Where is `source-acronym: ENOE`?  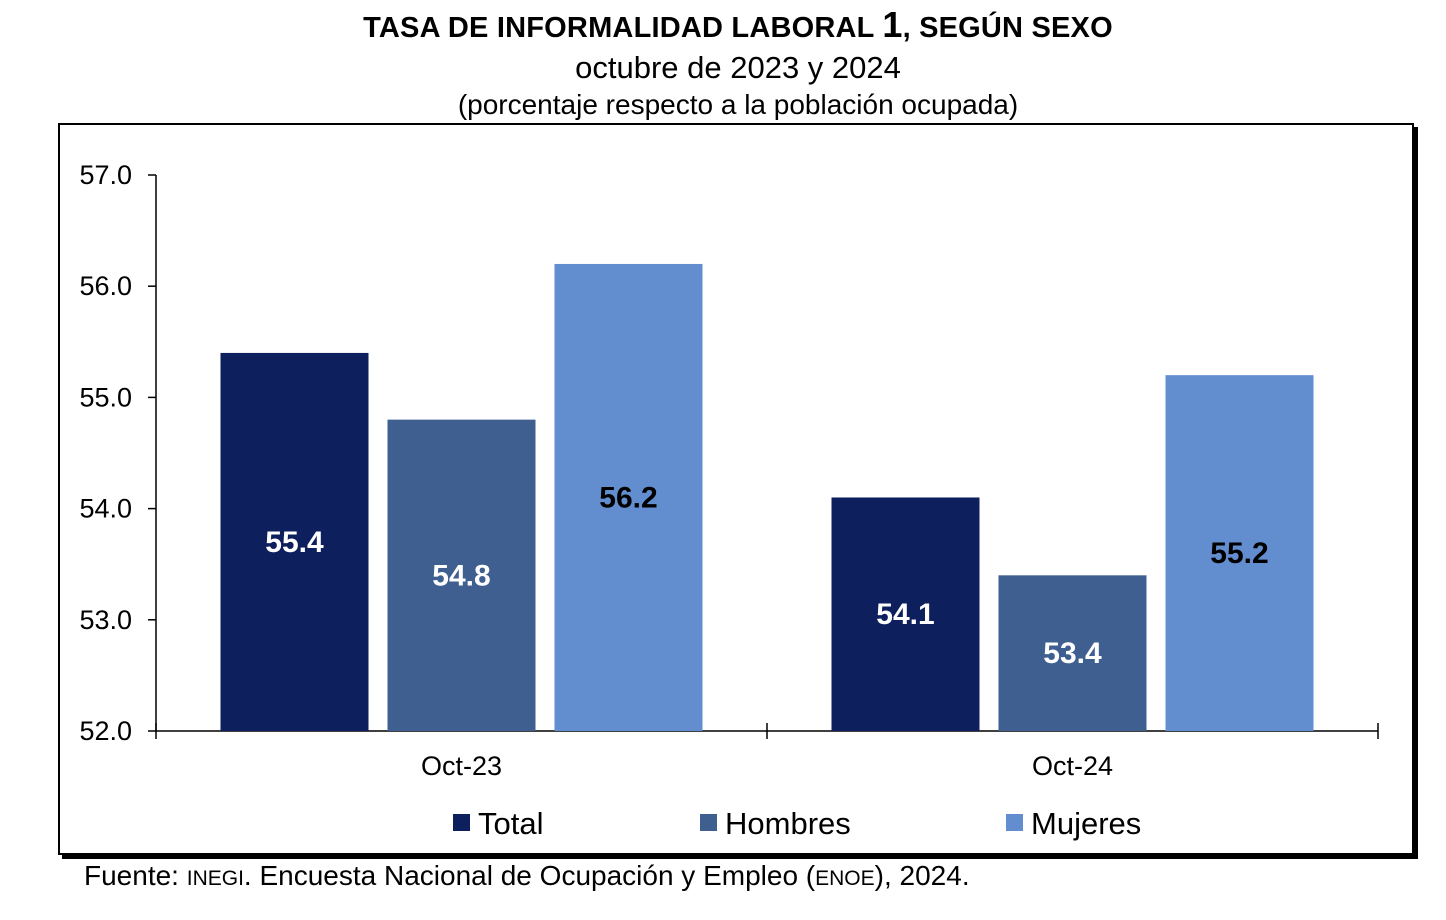
source-acronym: ENOE is located at coordinates (845, 878).